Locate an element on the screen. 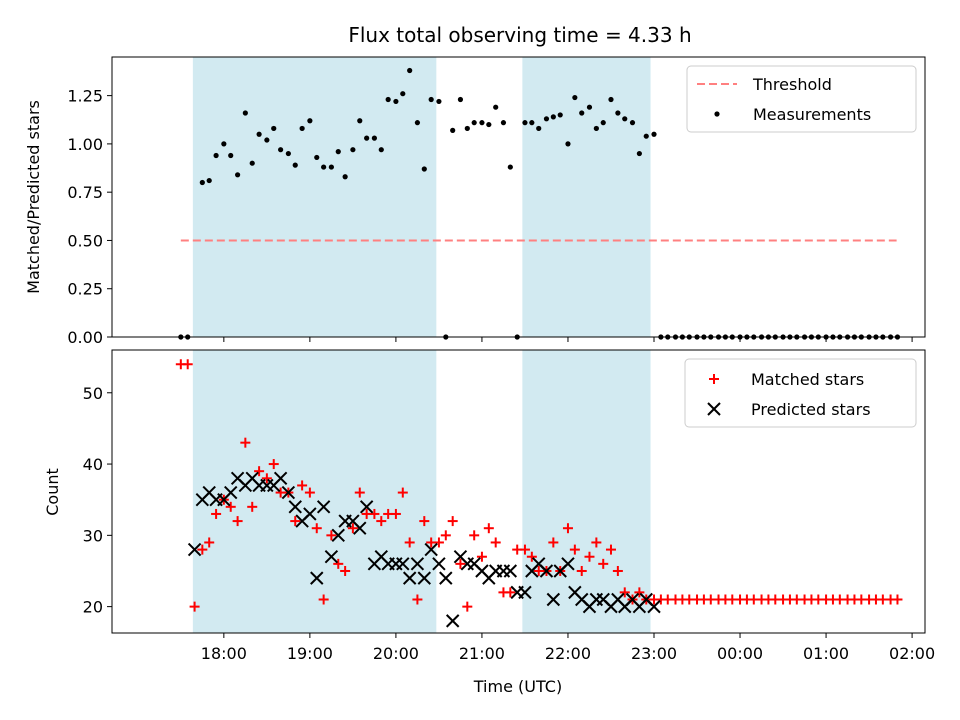  top-y-tick-label: 1.25 is located at coordinates (85, 96).